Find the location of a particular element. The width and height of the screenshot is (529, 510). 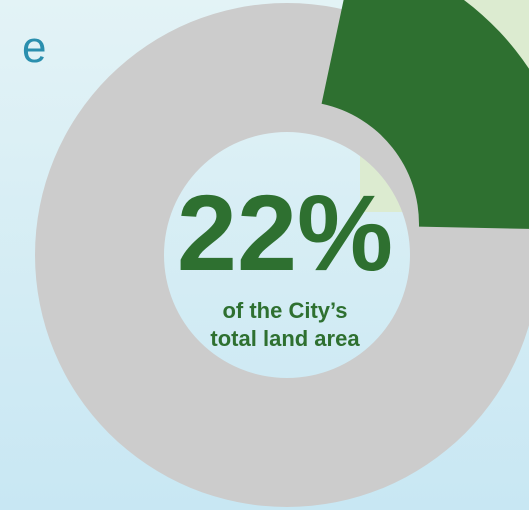

caption-line: of the City’s is located at coordinates (284, 310).